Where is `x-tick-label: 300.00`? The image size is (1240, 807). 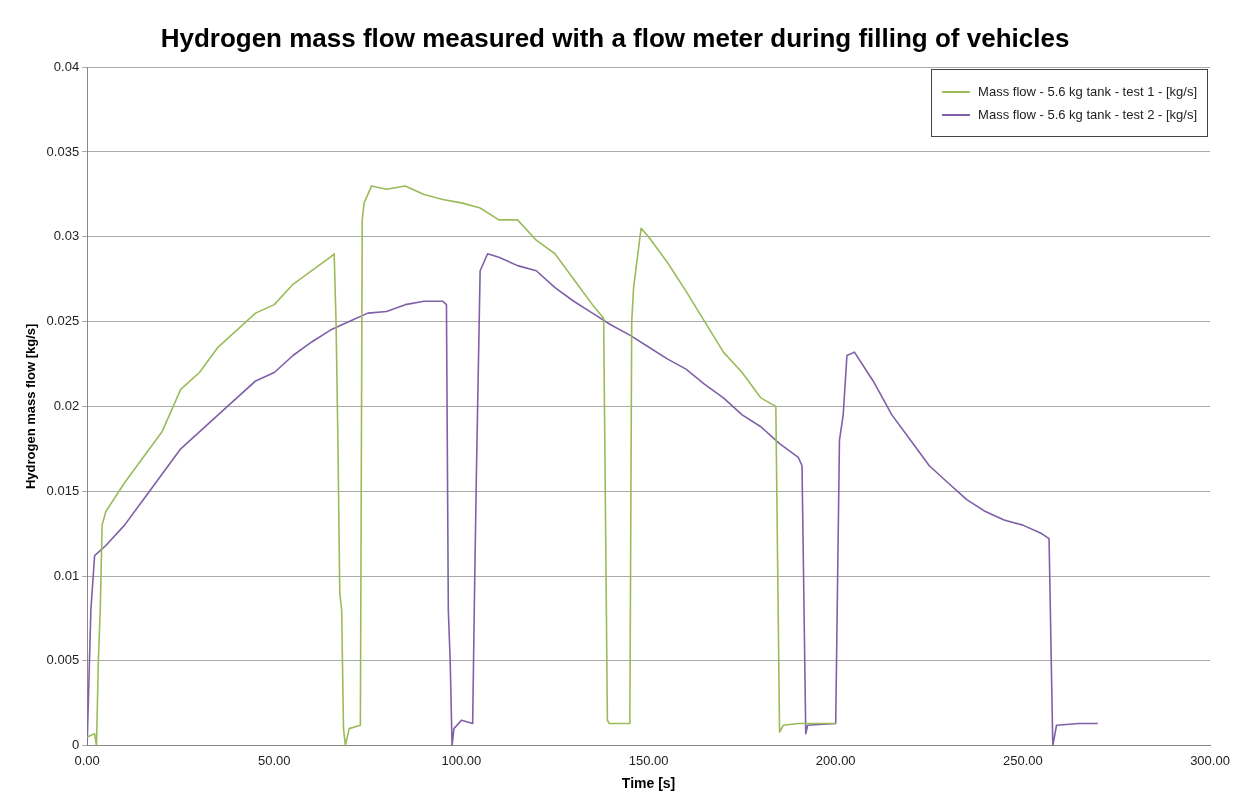 x-tick-label: 300.00 is located at coordinates (1210, 760).